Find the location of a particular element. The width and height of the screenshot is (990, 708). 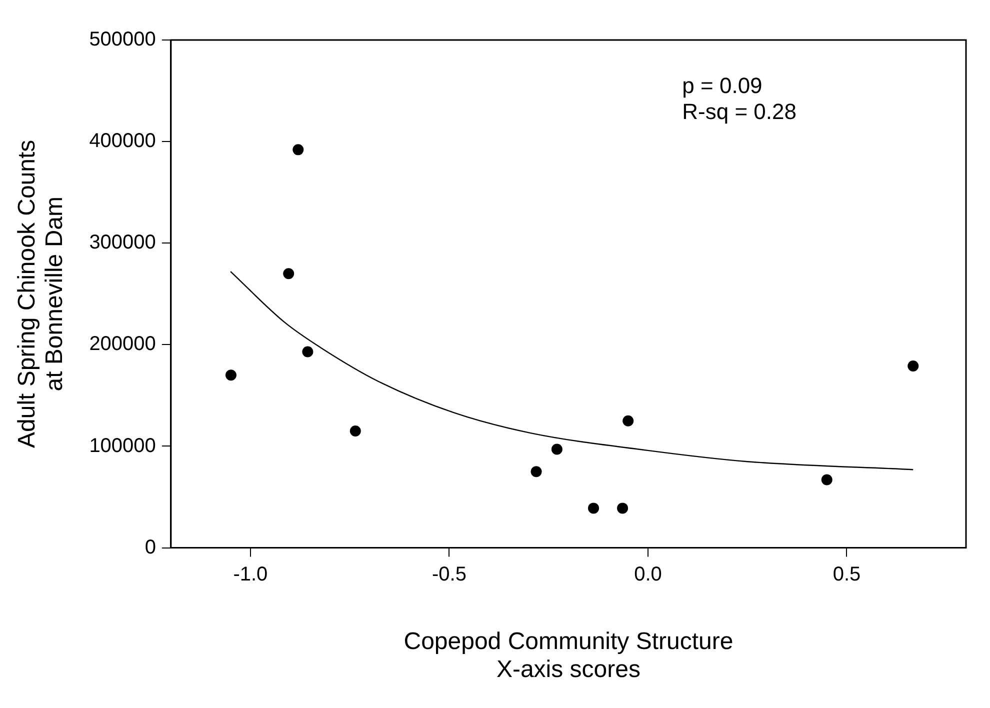

y-axis-title: Adult Spring Chinook Counts at Bonneville Dam is located at coordinates (40, 294).